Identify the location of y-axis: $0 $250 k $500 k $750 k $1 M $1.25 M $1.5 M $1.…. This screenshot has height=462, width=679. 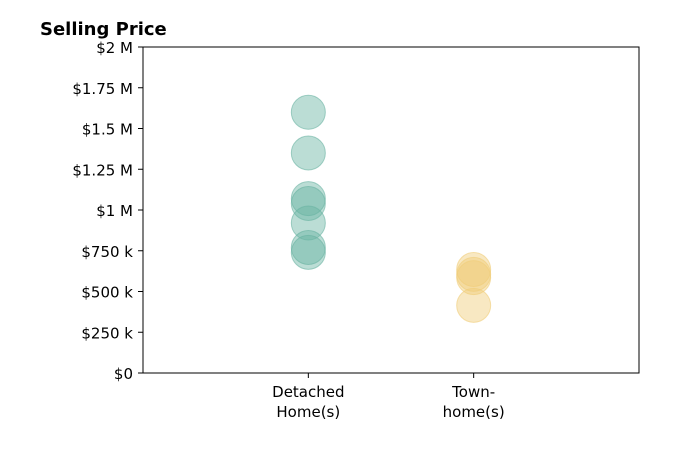
(107, 211).